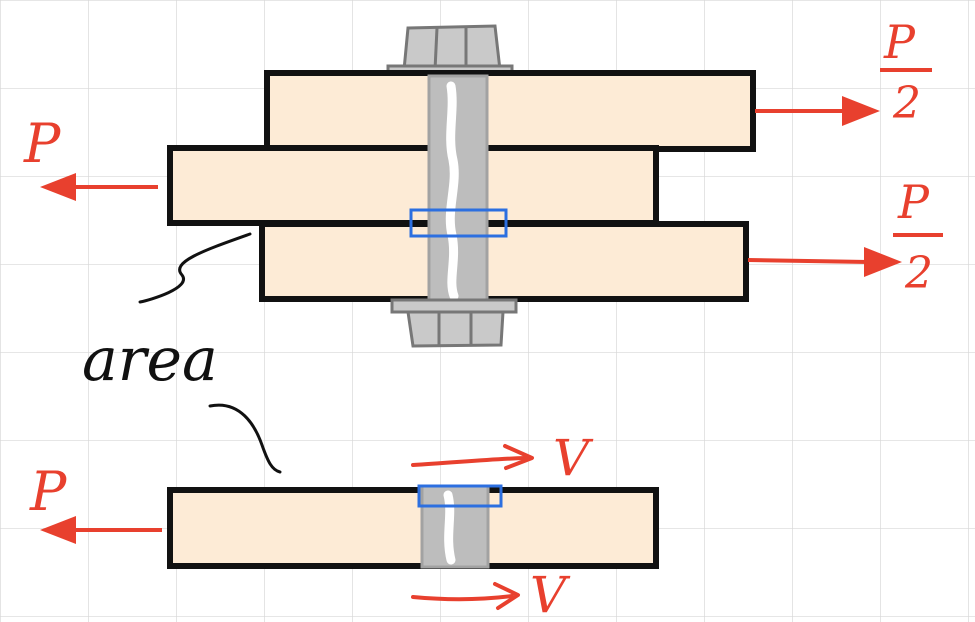  I want to click on force-arrow-p-left-free-body, so click(101, 530).